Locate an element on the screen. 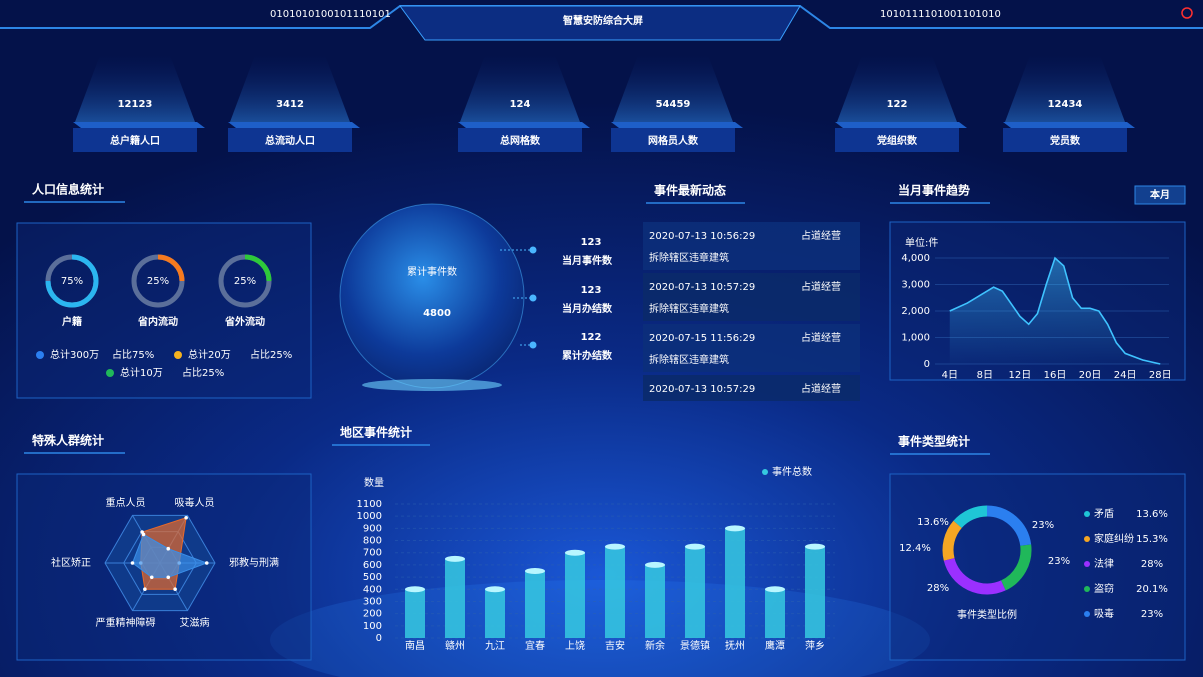  x-tick-label: 鹰潭 is located at coordinates (775, 645).